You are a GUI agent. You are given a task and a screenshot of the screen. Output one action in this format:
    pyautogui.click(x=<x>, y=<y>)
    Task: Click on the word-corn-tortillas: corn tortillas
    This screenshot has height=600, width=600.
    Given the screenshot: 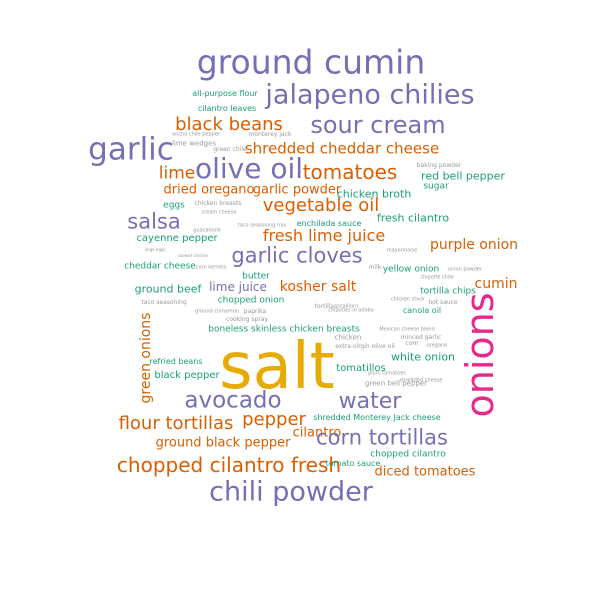 What is the action you would take?
    pyautogui.click(x=382, y=437)
    